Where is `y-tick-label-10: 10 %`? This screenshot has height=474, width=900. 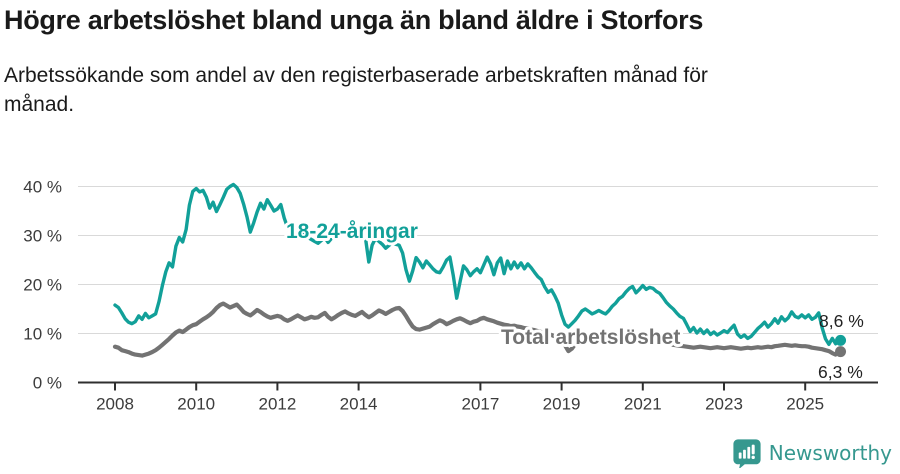
y-tick-label-10: 10 % is located at coordinates (42, 334).